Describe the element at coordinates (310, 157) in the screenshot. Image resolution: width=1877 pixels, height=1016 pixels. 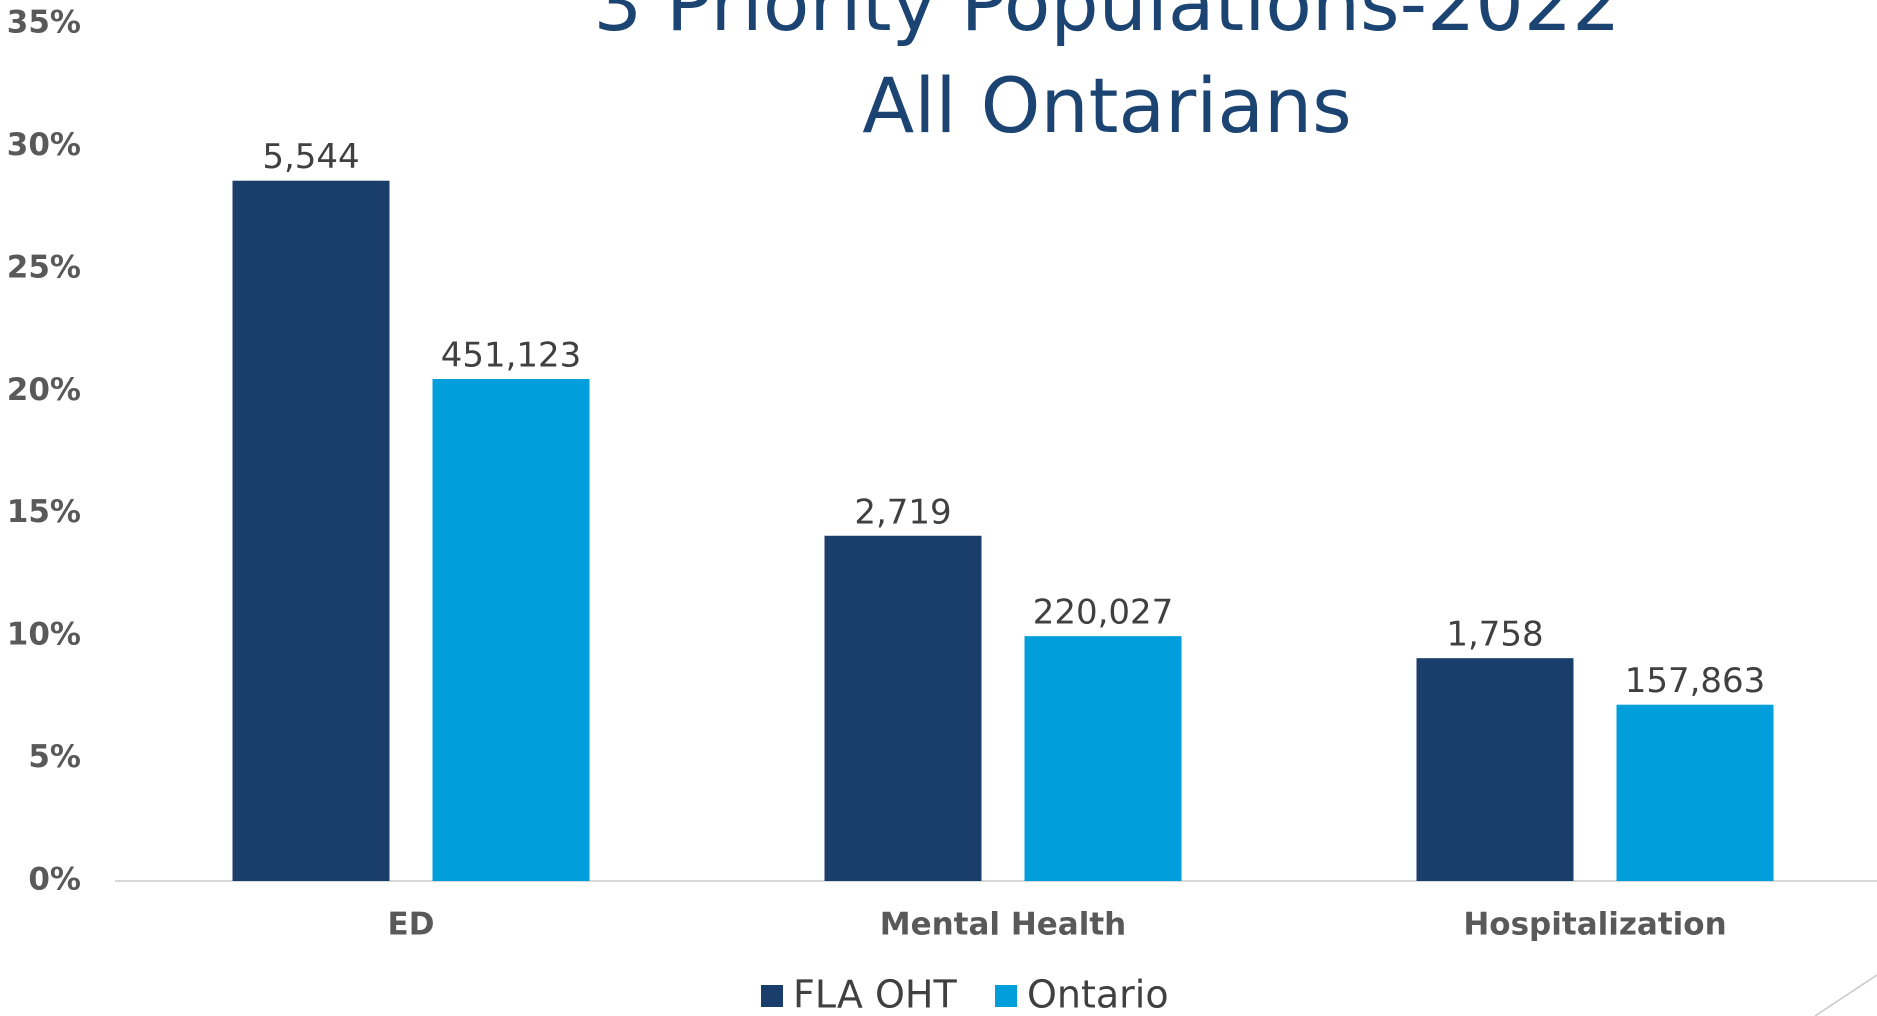
I see `data-label: 5,544` at that location.